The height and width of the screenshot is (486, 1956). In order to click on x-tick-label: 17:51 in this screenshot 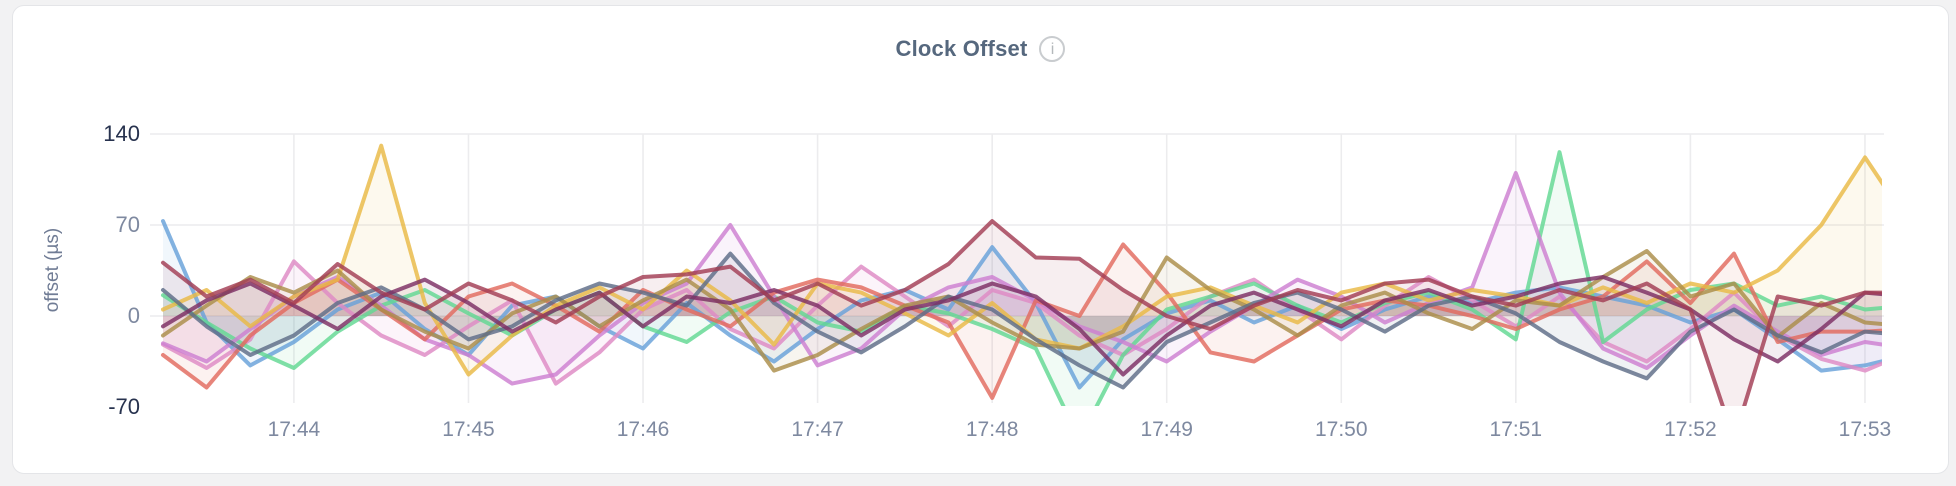, I will do `click(1516, 429)`.